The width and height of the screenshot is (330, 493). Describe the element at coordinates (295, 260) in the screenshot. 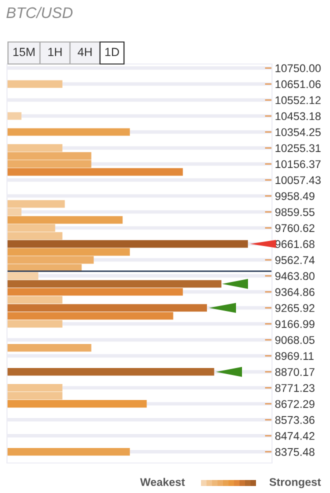

I see `y-tick-label: 9562.74` at that location.